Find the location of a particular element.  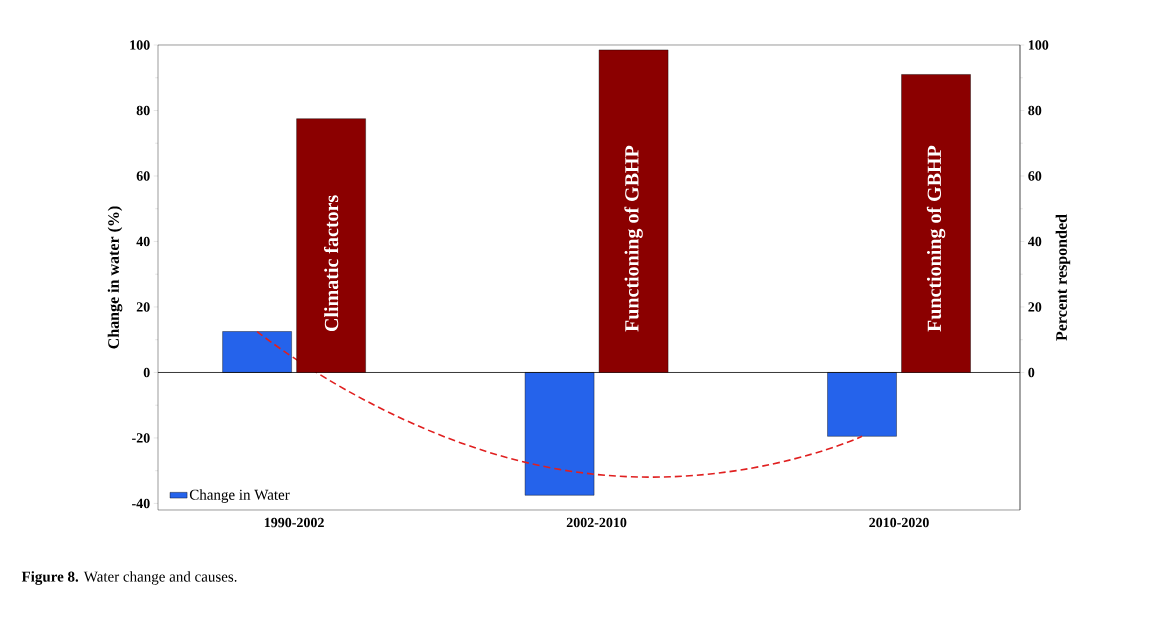

text: Figure 8. Water change and causes. is located at coordinates (129, 578).